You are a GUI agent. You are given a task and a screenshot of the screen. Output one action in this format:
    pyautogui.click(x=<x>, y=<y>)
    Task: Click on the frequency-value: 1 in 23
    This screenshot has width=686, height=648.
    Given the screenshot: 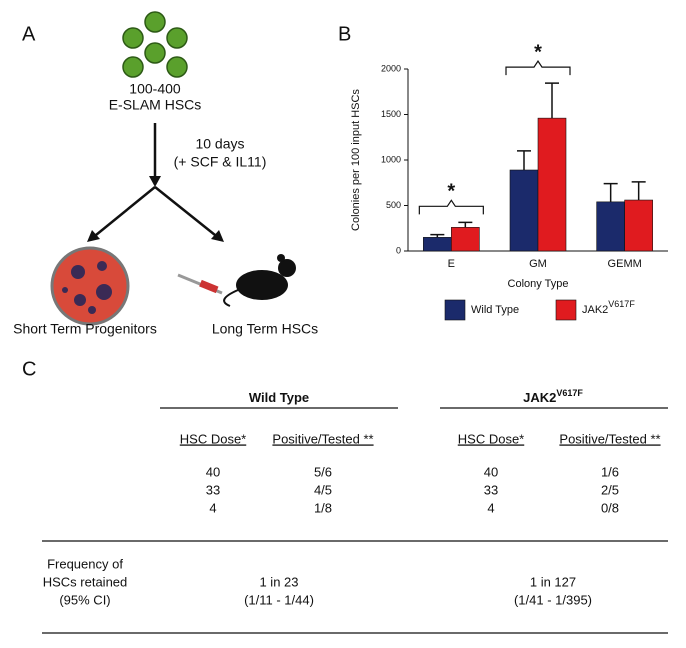 What is the action you would take?
    pyautogui.click(x=278, y=581)
    